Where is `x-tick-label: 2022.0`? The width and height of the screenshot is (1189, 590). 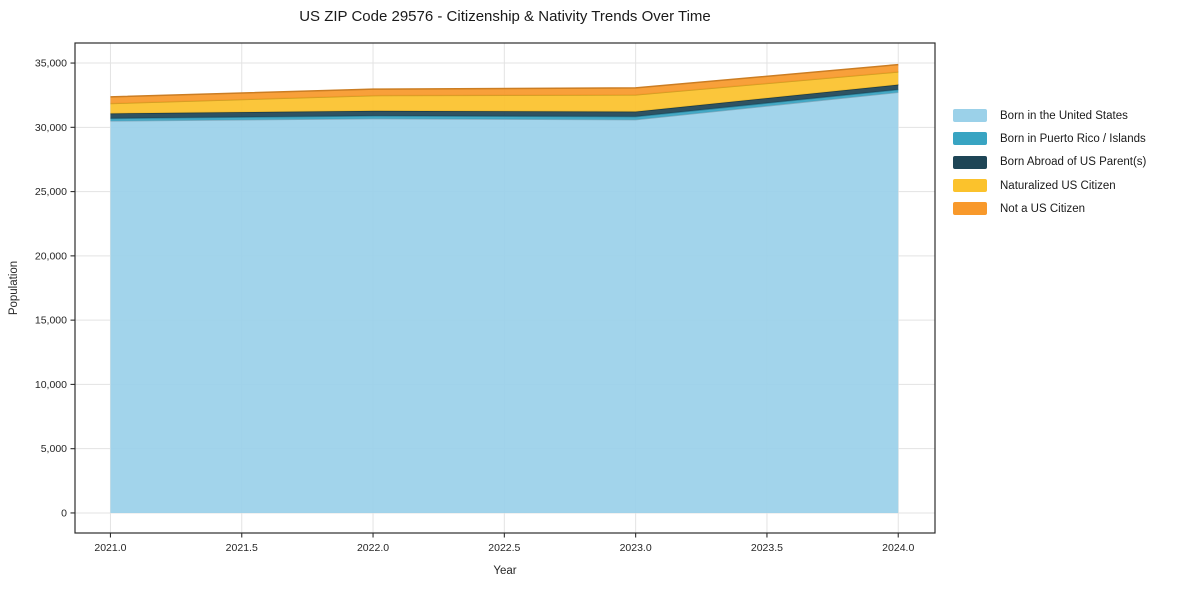 x-tick-label: 2022.0 is located at coordinates (373, 548).